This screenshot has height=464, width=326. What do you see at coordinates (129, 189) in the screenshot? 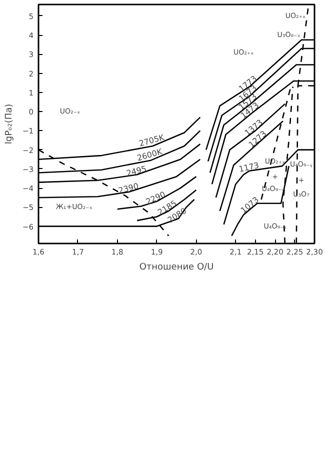
I see `text: 2390` at bounding box center [129, 189].